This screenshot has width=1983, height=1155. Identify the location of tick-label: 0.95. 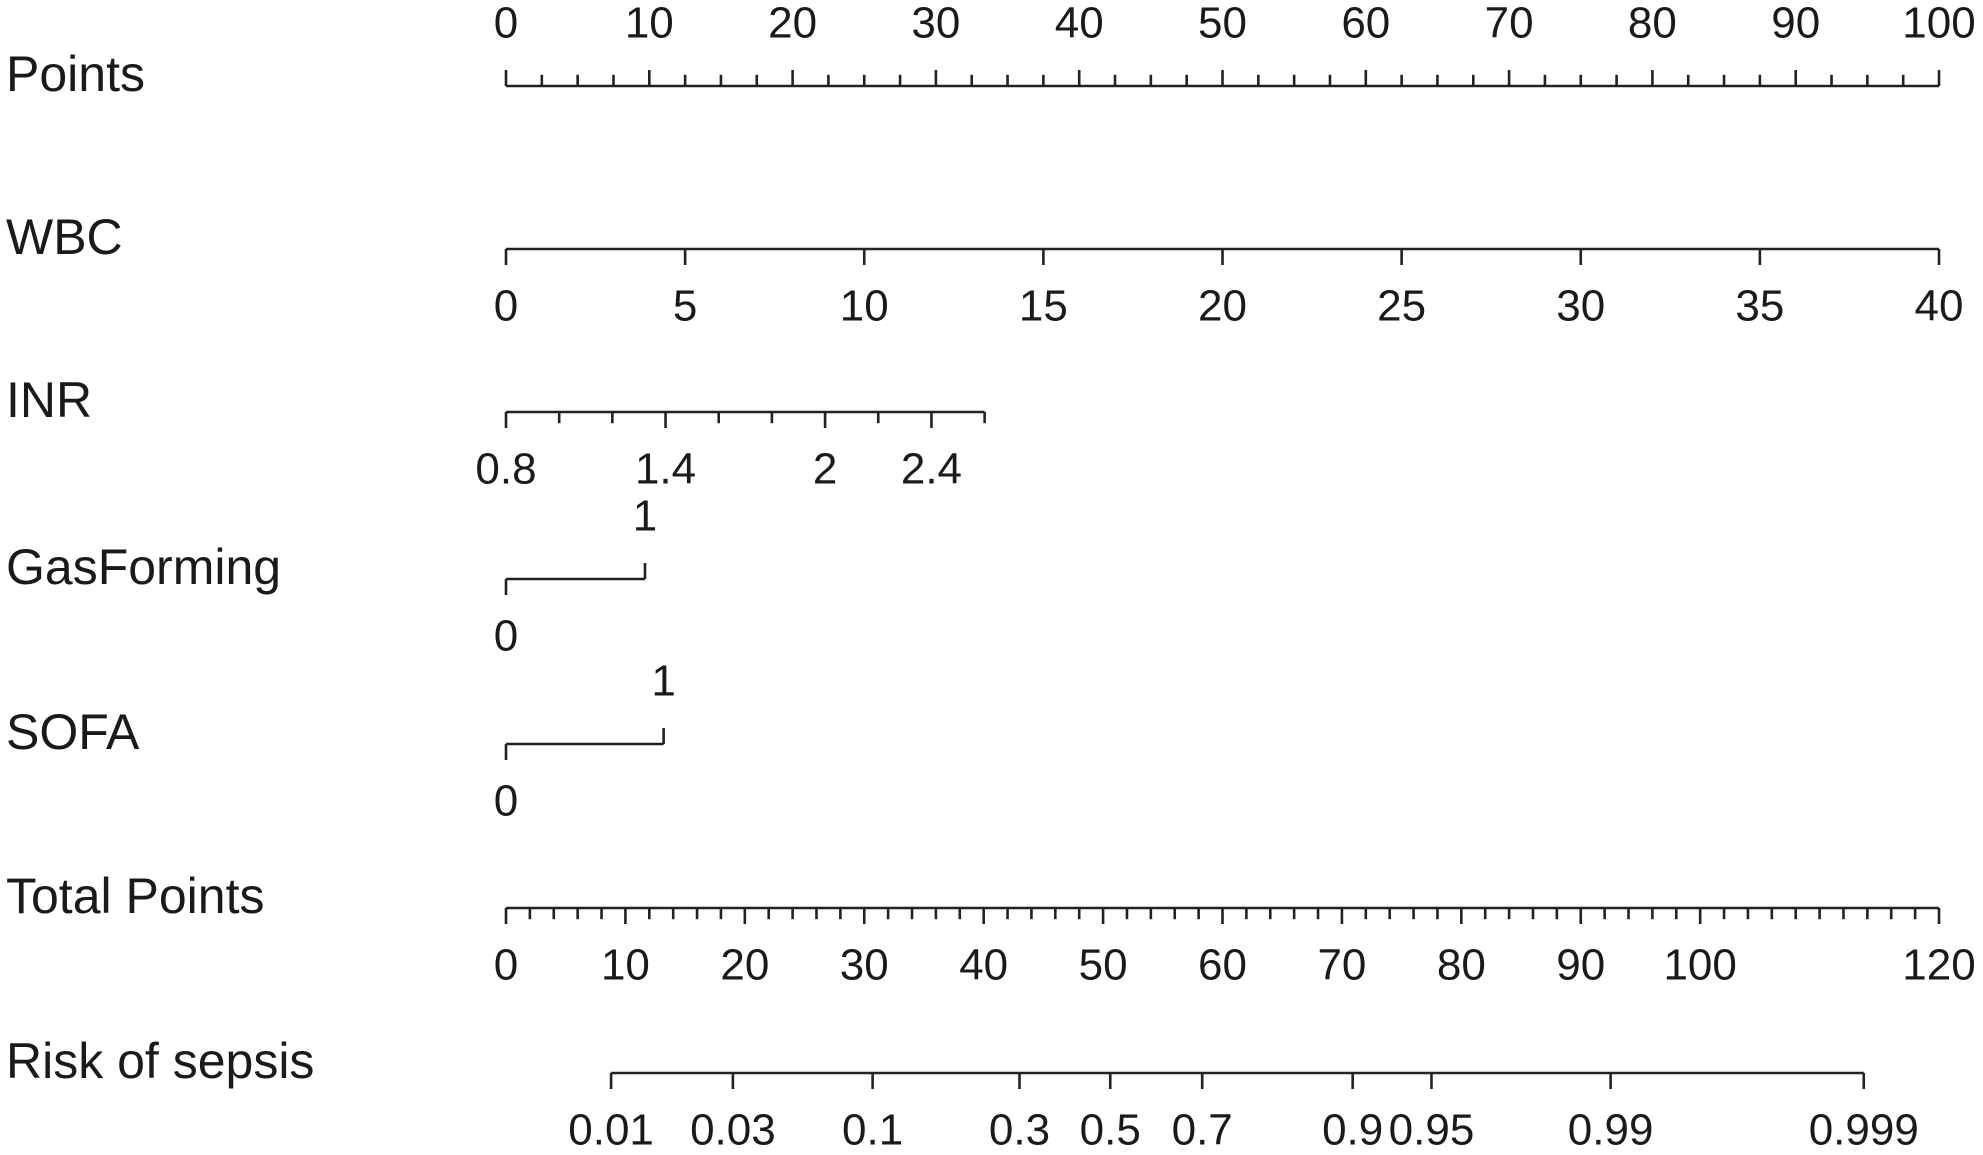
(1432, 1130).